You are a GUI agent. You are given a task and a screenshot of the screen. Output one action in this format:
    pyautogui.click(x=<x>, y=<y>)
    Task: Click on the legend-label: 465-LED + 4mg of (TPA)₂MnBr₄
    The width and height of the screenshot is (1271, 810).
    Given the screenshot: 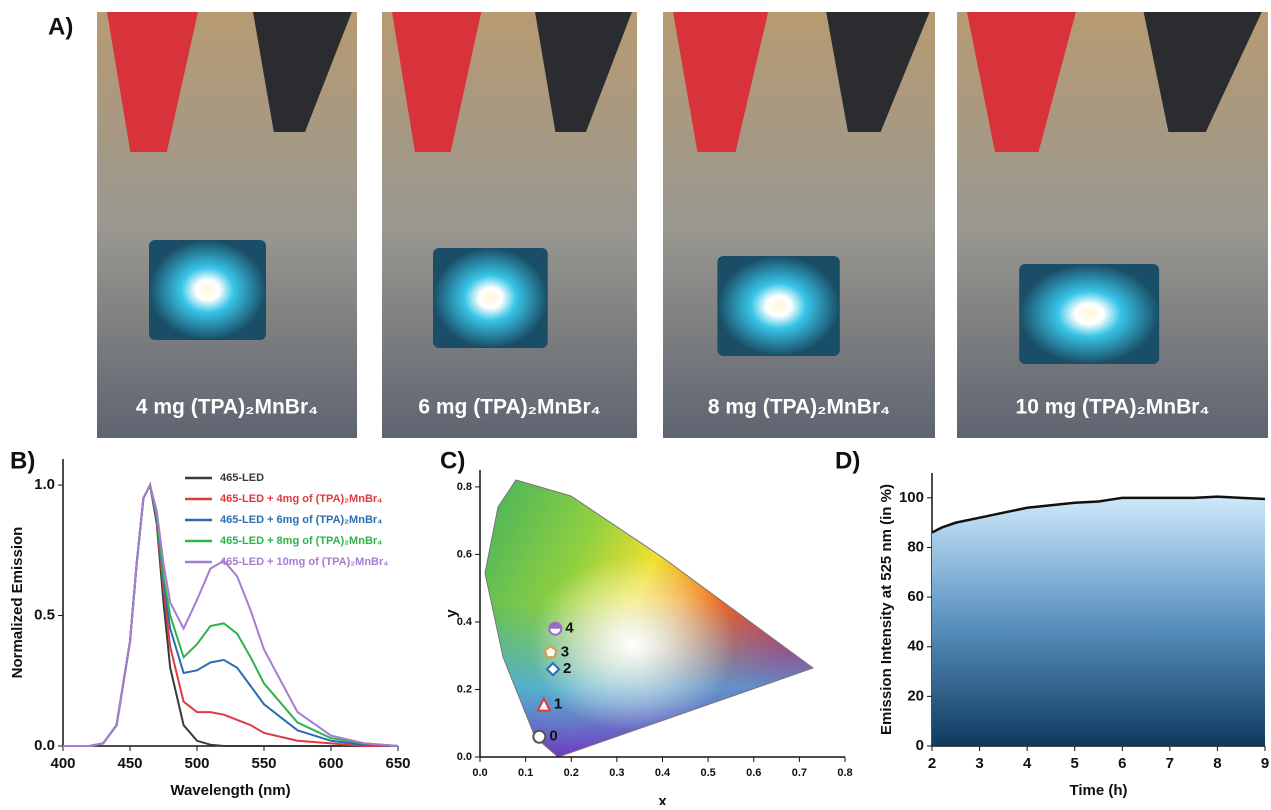 What is the action you would take?
    pyautogui.click(x=301, y=499)
    